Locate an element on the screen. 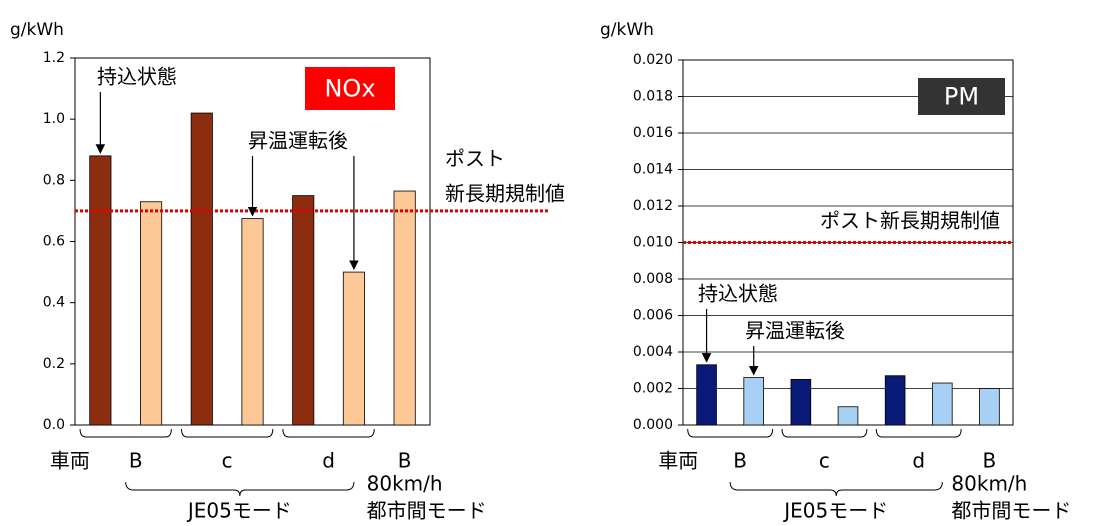  limit-label: ポスト is located at coordinates (475, 159).